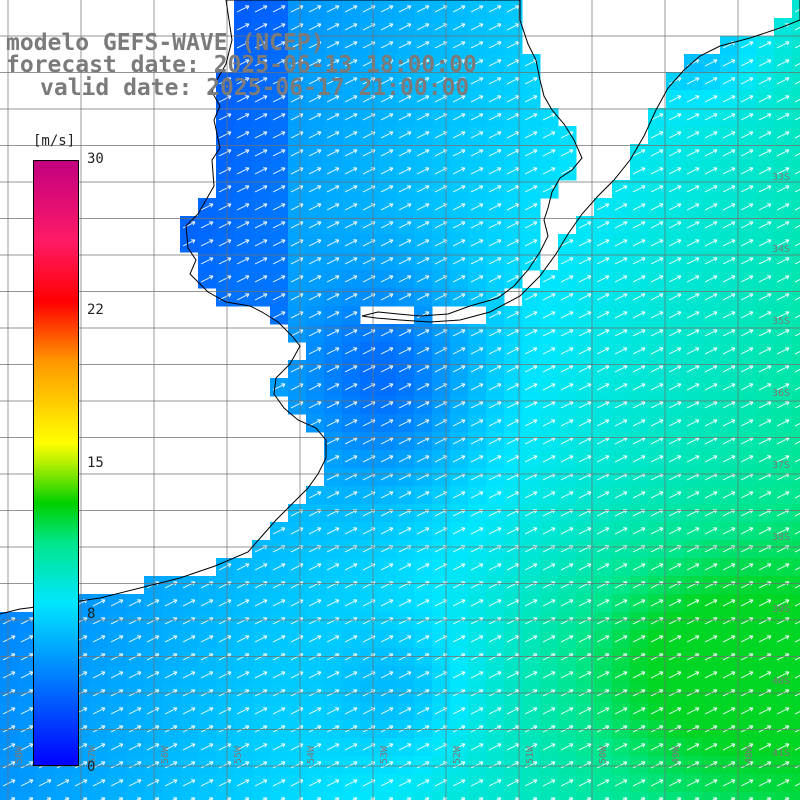  What do you see at coordinates (781, 177) in the screenshot?
I see `latitude-label: 33S` at bounding box center [781, 177].